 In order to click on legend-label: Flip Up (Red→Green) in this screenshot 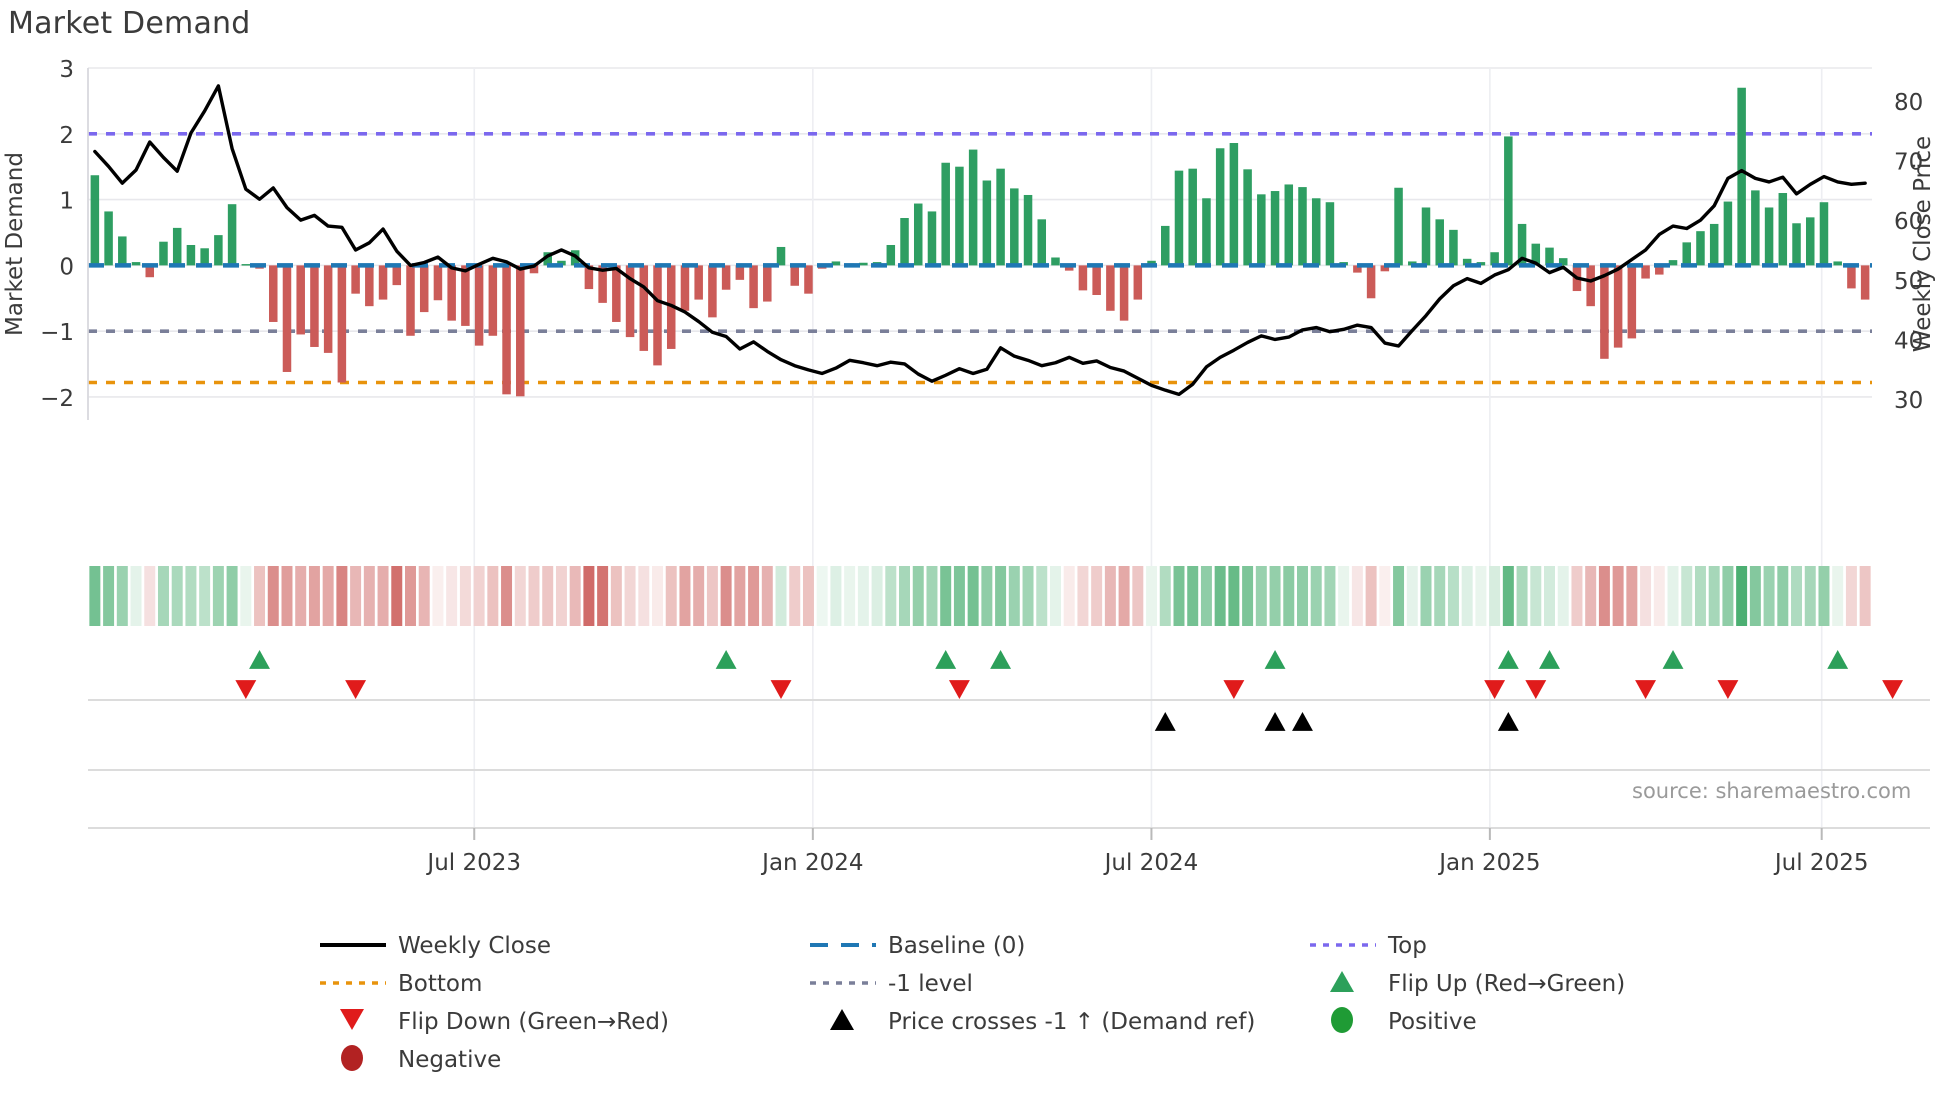, I will do `click(1506, 984)`.